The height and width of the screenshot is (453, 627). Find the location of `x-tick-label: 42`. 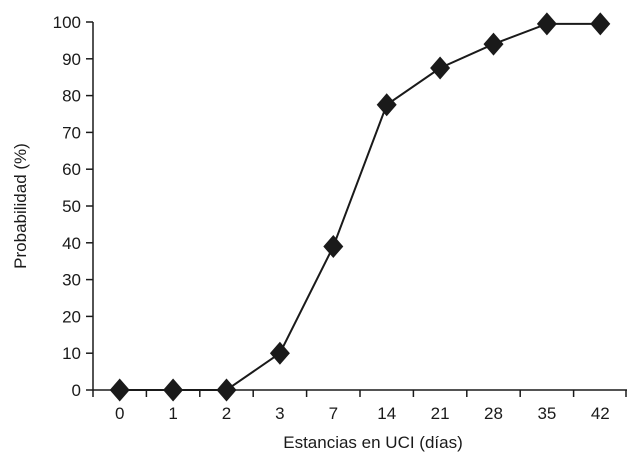

x-tick-label: 42 is located at coordinates (600, 413).